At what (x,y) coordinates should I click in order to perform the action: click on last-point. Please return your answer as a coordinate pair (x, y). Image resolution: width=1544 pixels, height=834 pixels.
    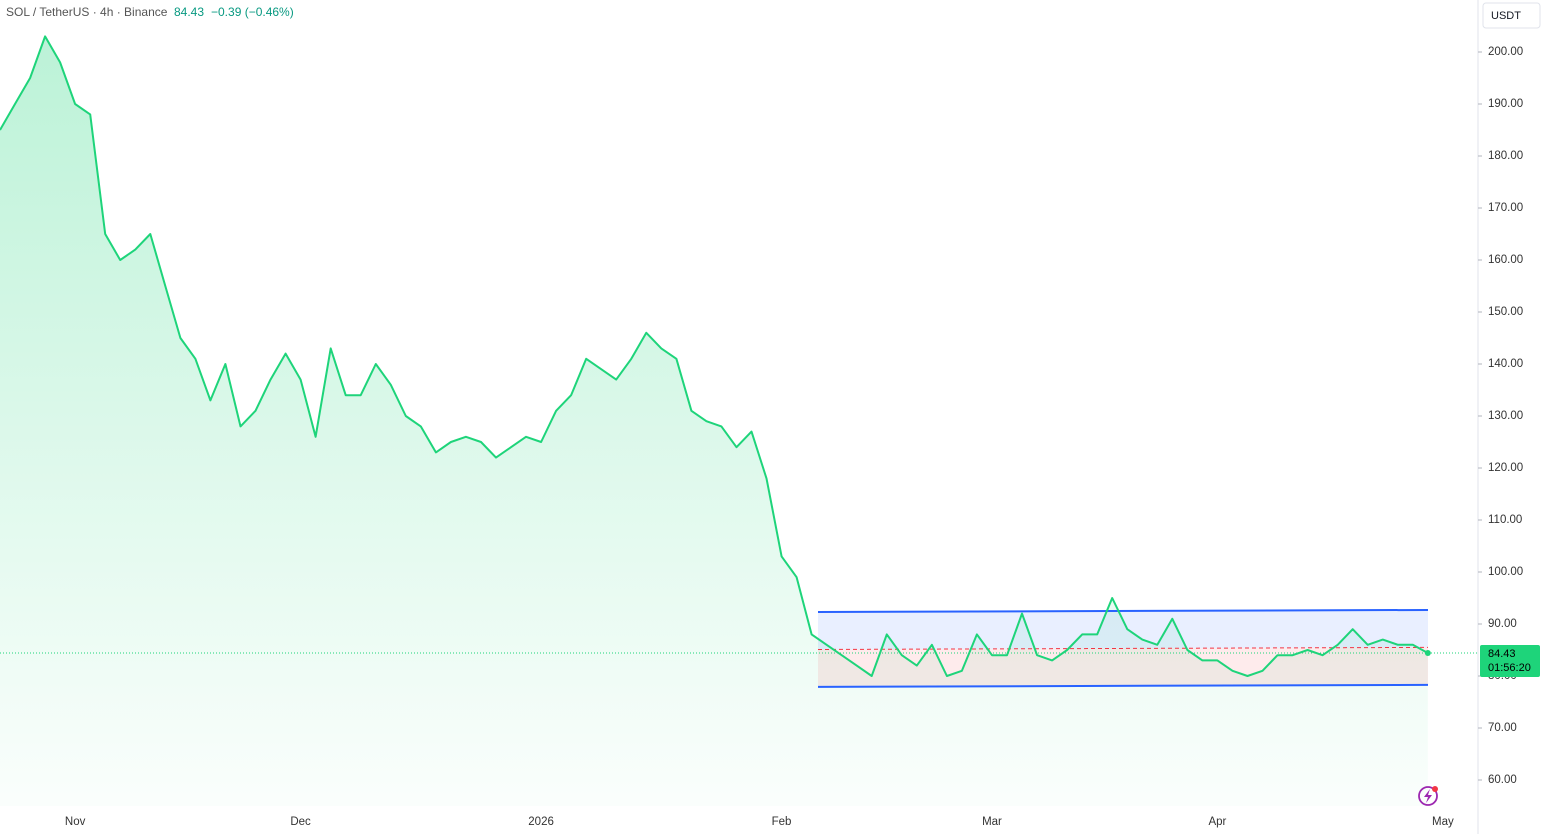
    Looking at the image, I should click on (1427, 652).